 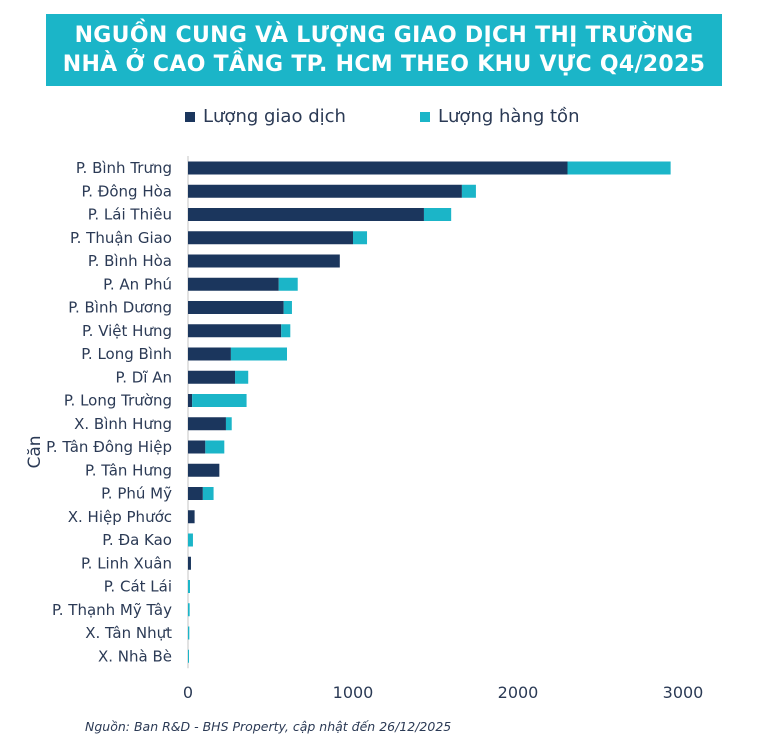 What do you see at coordinates (127, 331) in the screenshot?
I see `category-label: P. Việt Hưng` at bounding box center [127, 331].